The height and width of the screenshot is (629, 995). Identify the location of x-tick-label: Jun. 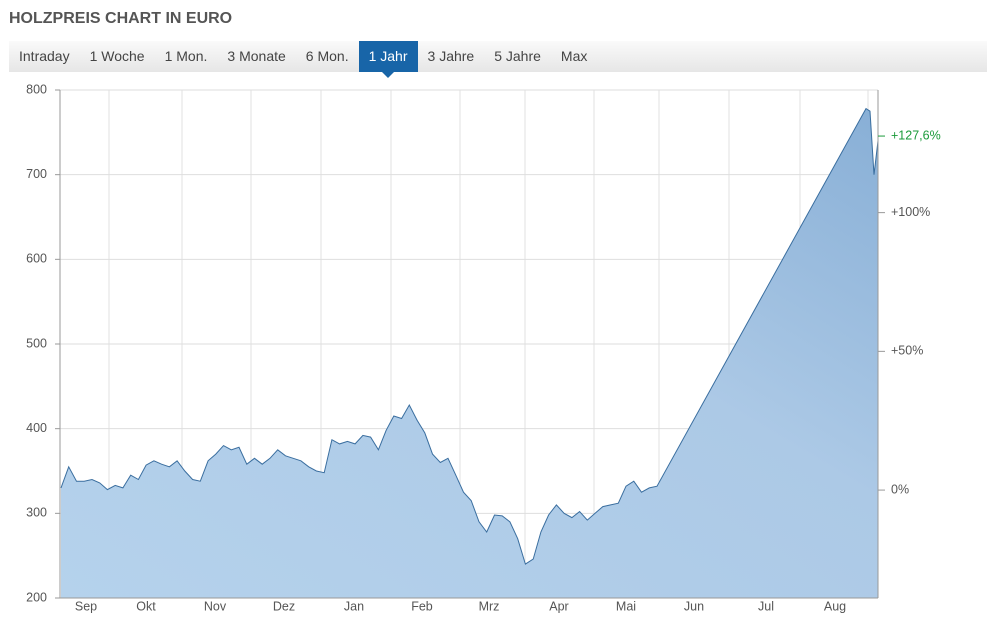
(694, 606).